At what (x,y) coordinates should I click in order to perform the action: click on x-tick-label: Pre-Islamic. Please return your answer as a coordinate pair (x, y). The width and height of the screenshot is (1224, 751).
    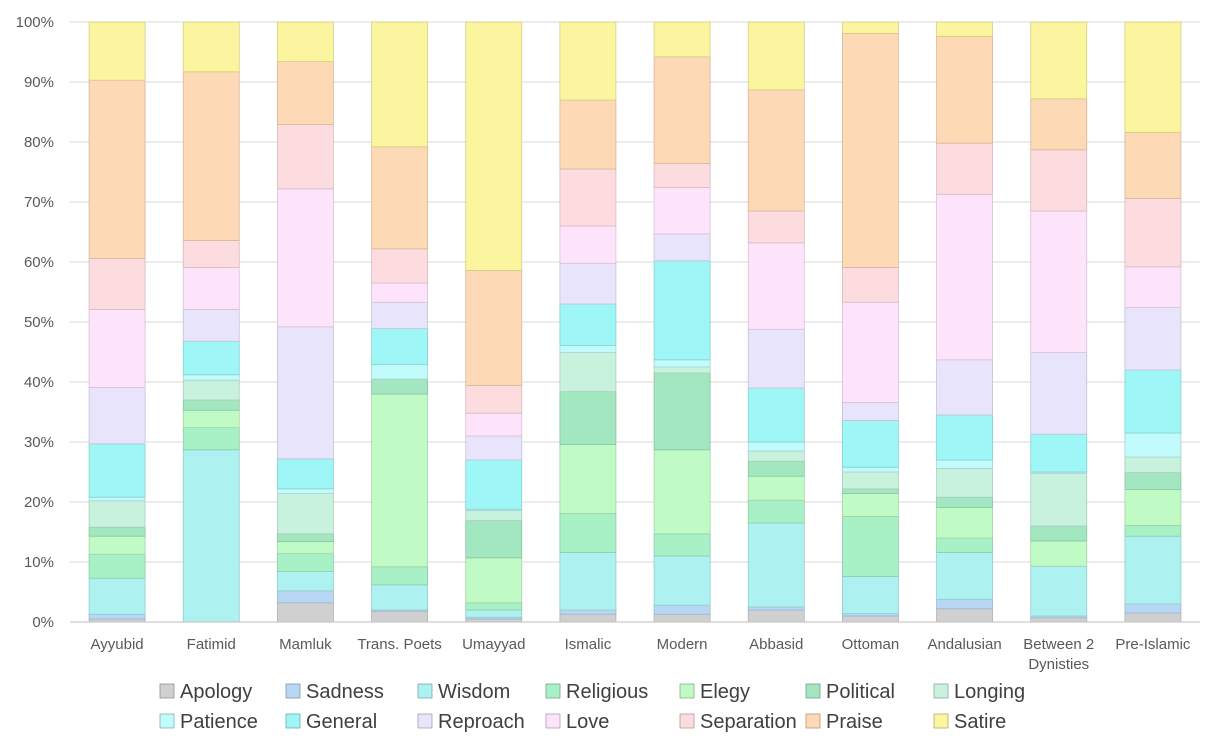
    Looking at the image, I should click on (1153, 644).